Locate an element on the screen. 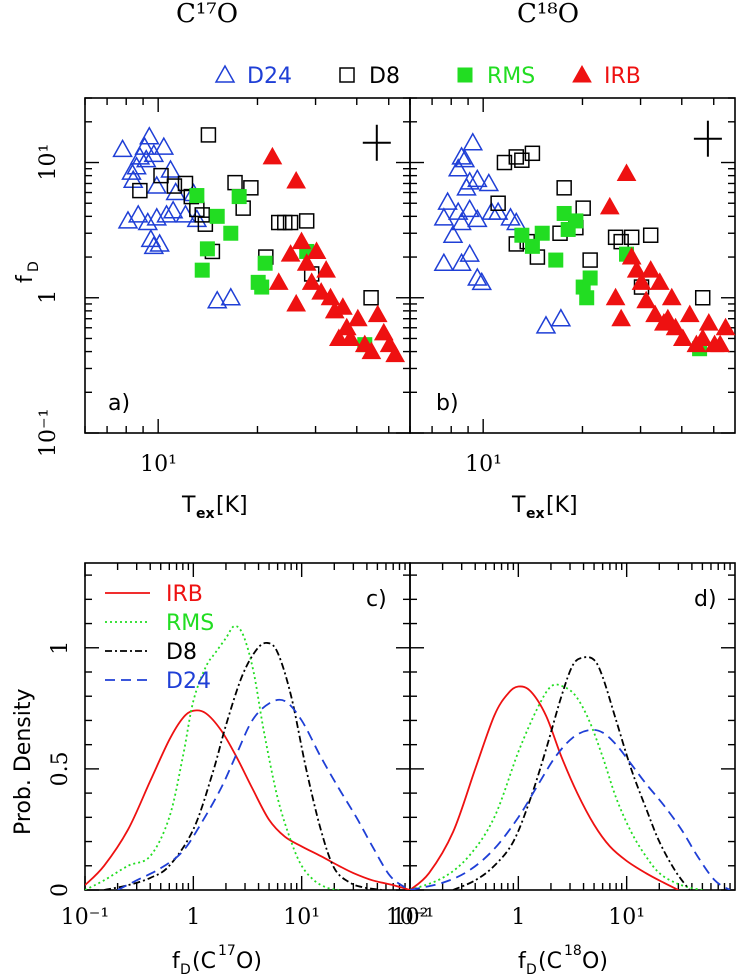 The height and width of the screenshot is (978, 747). curve-c-d8 is located at coordinates (242, 765).